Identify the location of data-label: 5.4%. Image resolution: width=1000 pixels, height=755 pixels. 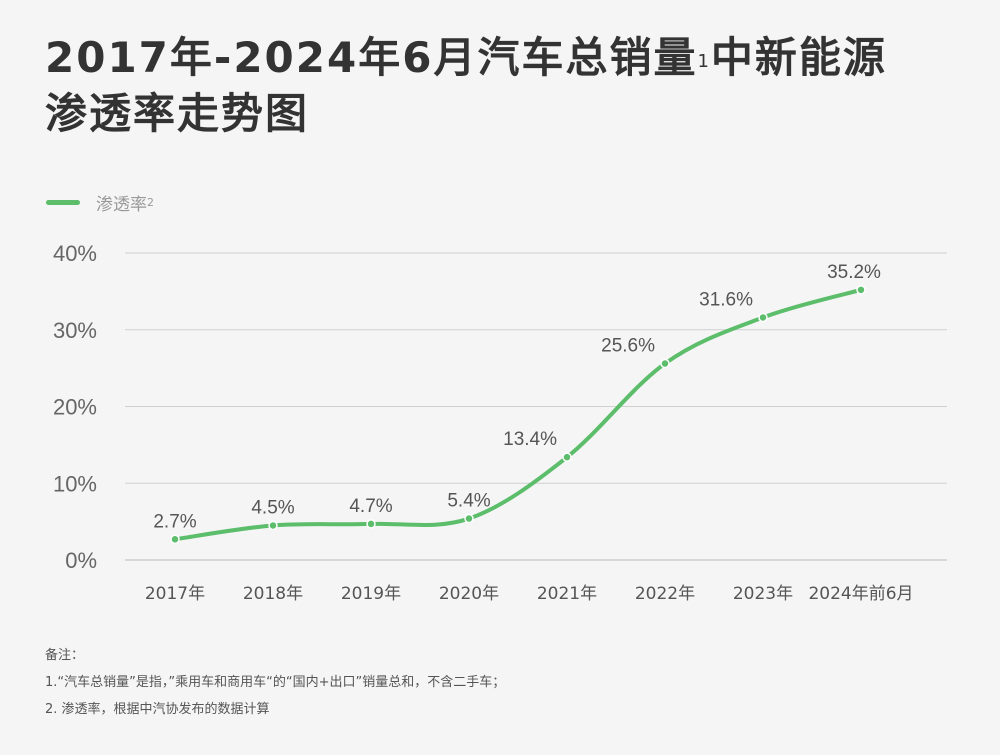
(468, 501).